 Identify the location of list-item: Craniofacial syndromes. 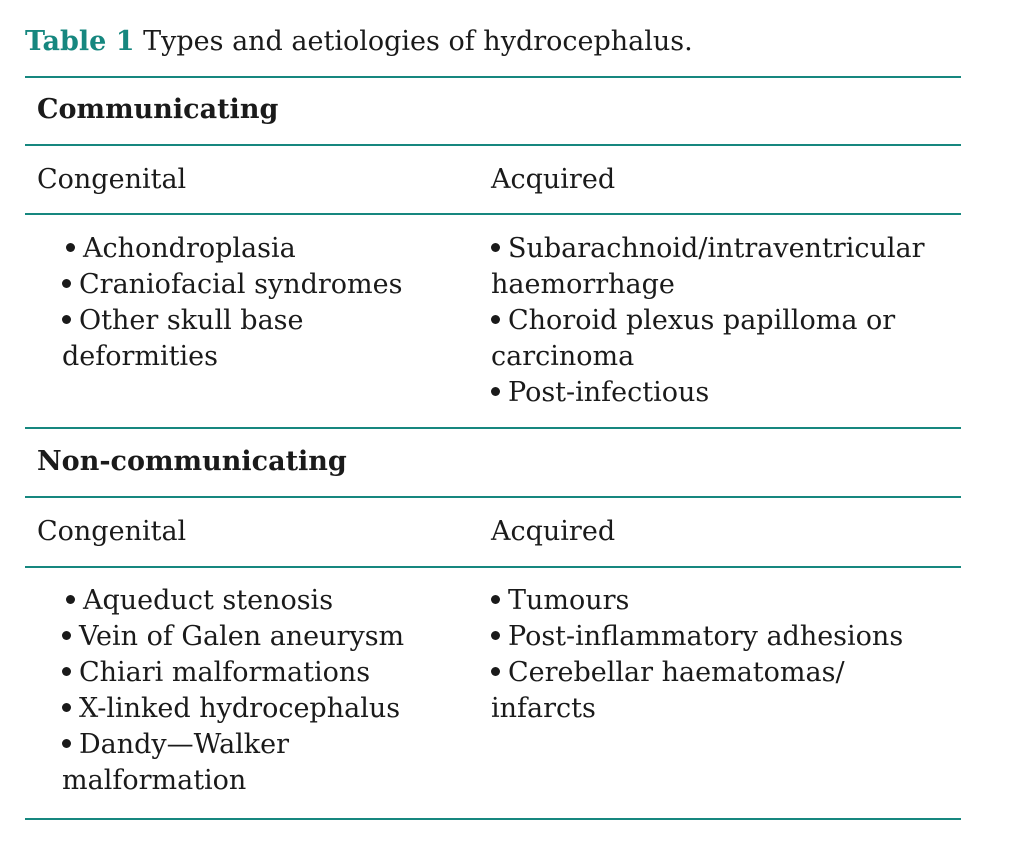
(232, 285).